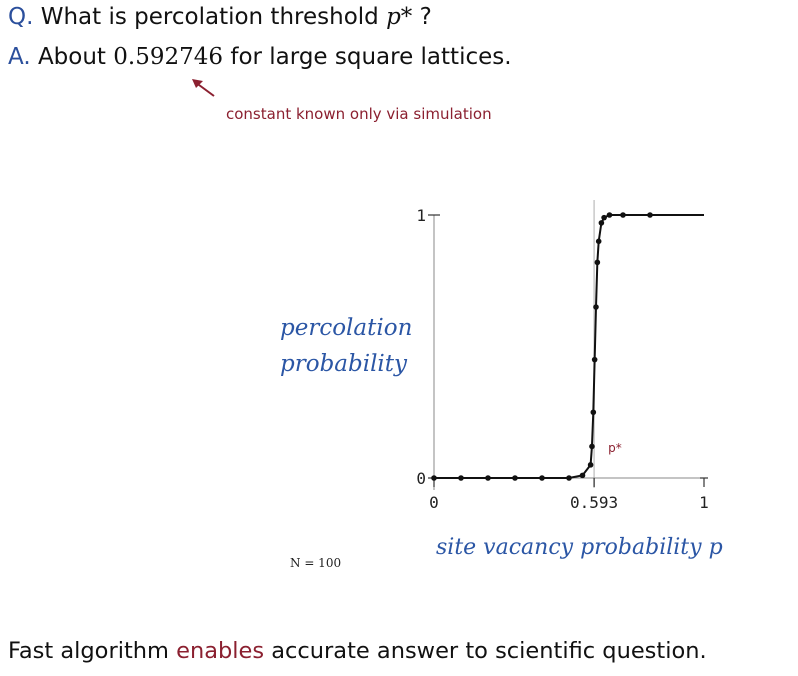 This screenshot has height=676, width=798. What do you see at coordinates (371, 57) in the screenshot?
I see `answer-suffix: for large square lattices.` at bounding box center [371, 57].